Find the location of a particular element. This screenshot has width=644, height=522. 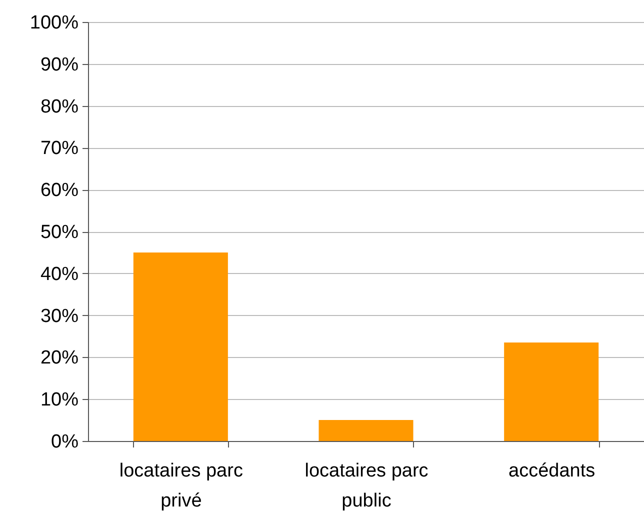

y-tick-label: 10% is located at coordinates (59, 400).